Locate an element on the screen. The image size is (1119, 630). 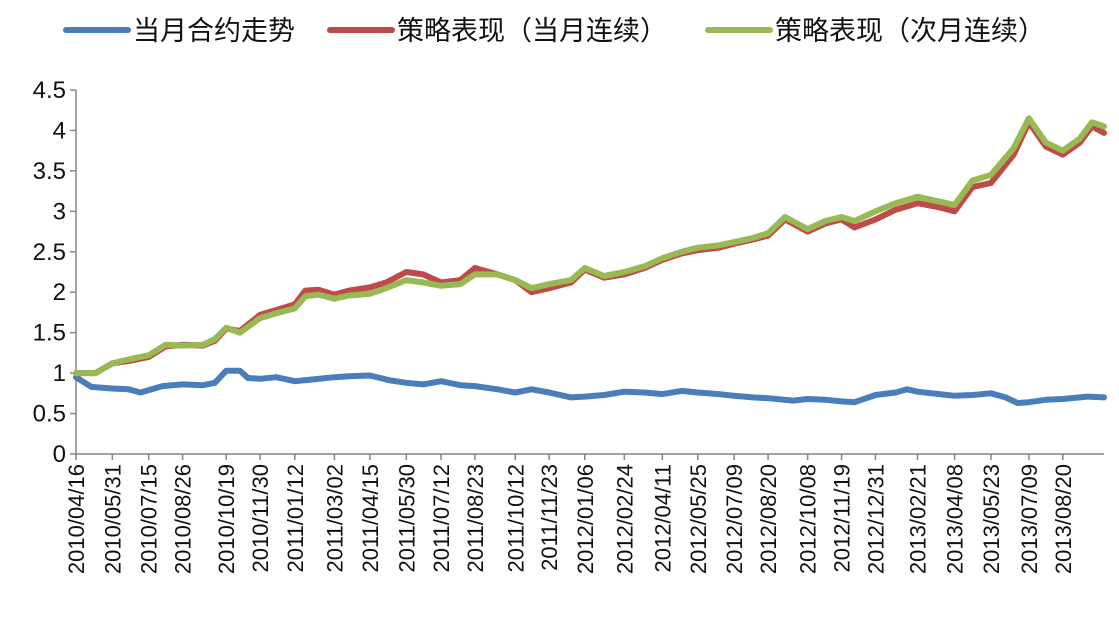
y-tick-label: 0 is located at coordinates (59, 454).